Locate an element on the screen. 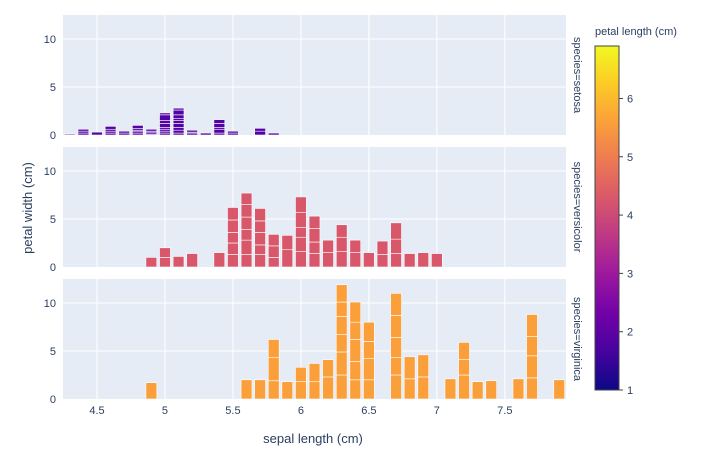 The image size is (701, 465). facet-label: species=virginica is located at coordinates (577, 339).